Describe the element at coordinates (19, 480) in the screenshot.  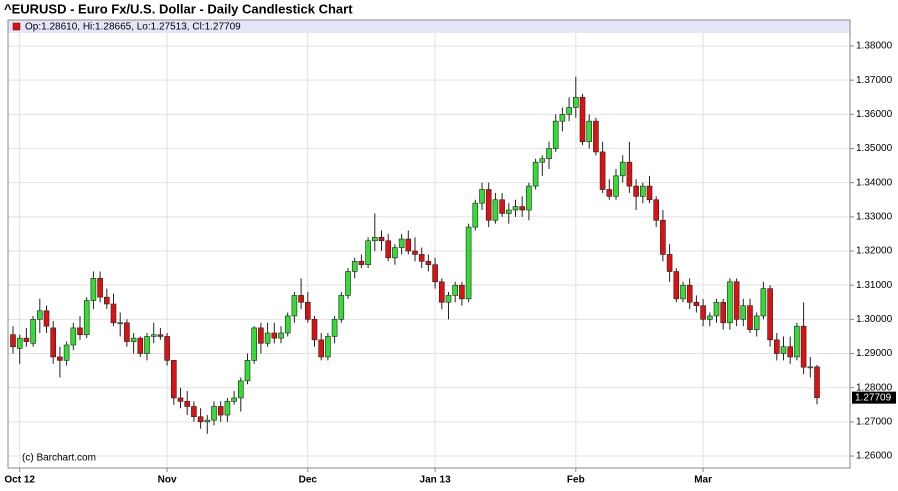
I see `x-tick-label: Oct 12` at that location.